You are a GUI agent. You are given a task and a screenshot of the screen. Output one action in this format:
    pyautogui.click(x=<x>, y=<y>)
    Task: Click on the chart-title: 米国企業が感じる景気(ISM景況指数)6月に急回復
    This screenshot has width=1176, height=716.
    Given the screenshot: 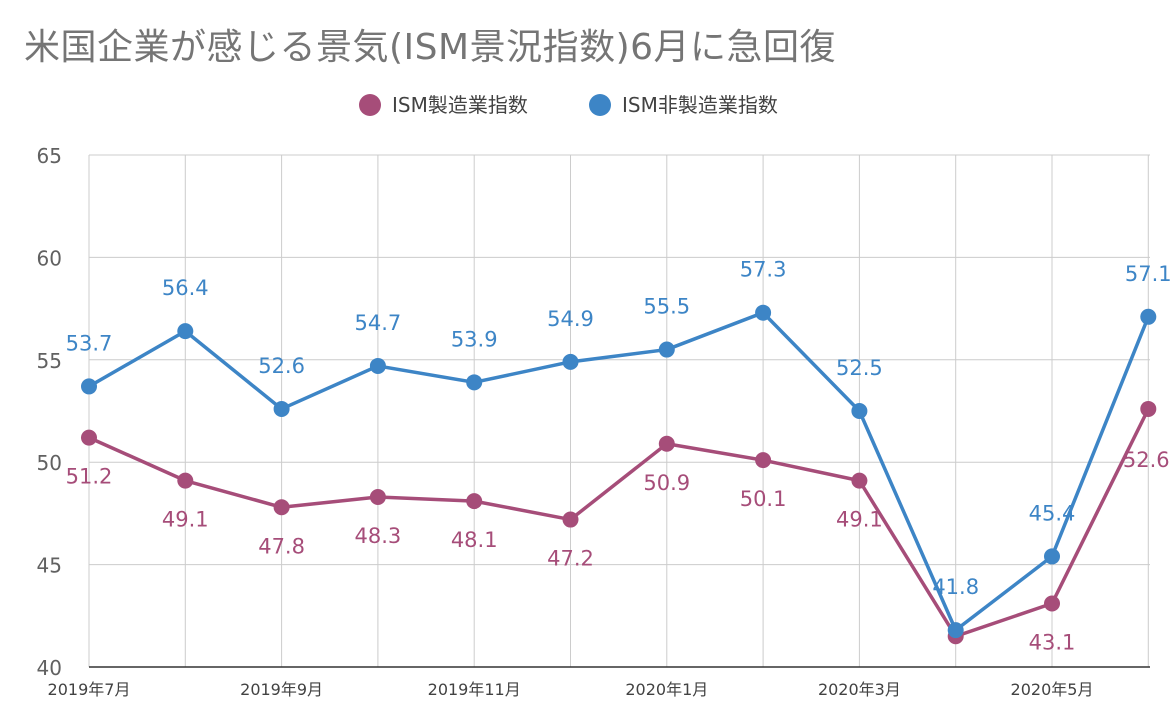 What is the action you would take?
    pyautogui.click(x=430, y=47)
    